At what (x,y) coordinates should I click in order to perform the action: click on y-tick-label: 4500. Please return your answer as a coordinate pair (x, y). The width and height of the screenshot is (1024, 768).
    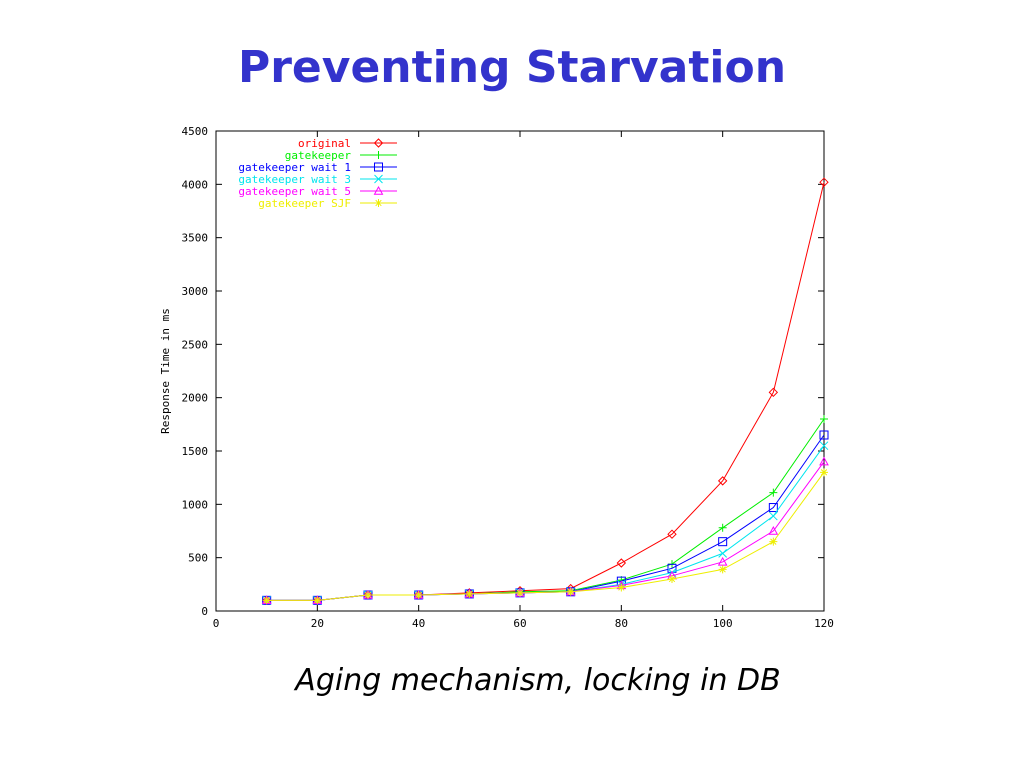
    Looking at the image, I should click on (195, 131).